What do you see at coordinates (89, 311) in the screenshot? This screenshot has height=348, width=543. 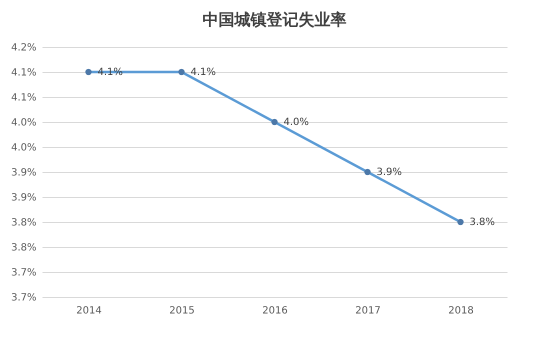 I see `x-tick-label: 2014` at bounding box center [89, 311].